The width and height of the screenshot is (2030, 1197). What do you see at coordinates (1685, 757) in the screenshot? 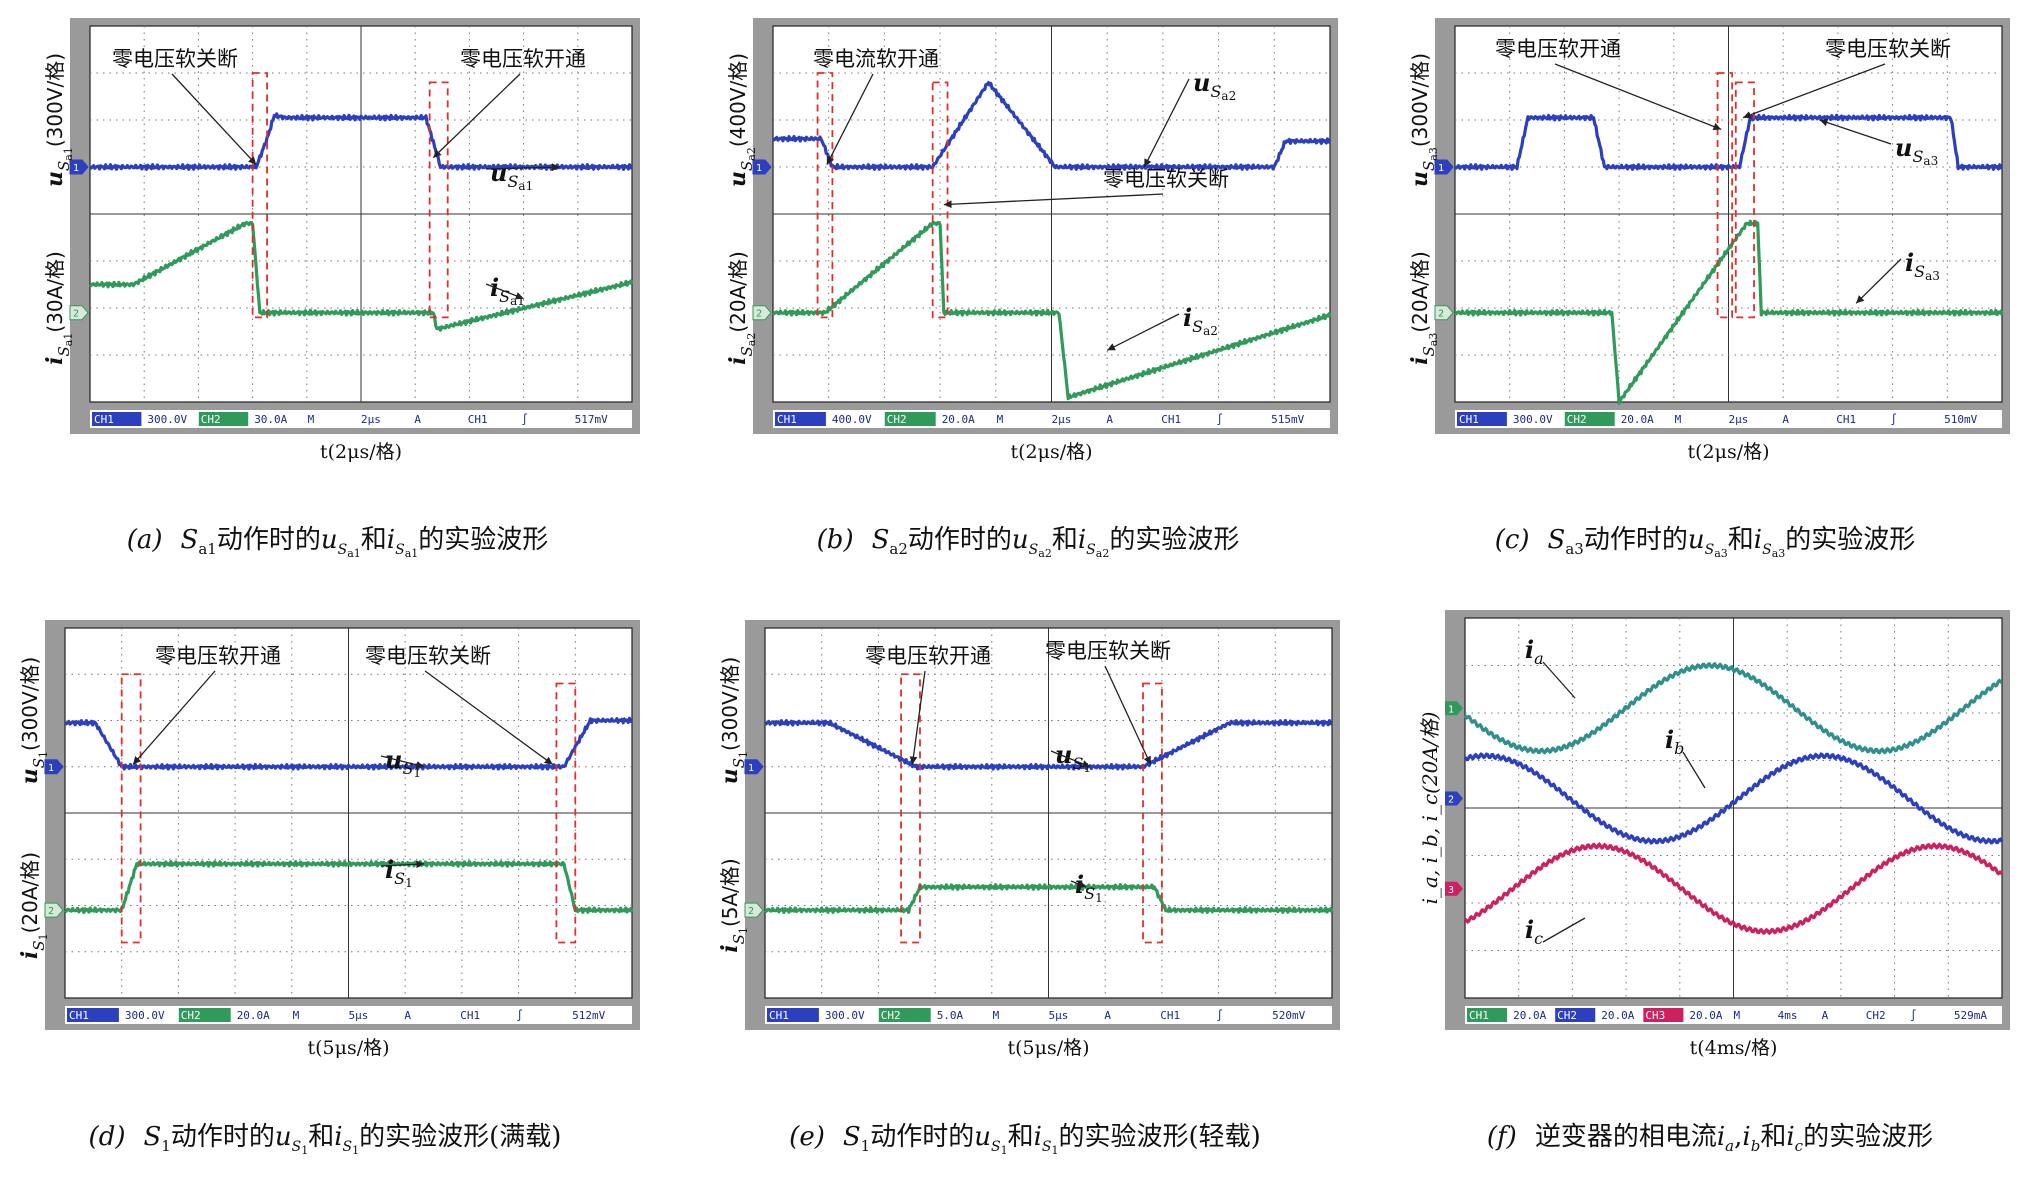
I see `annotation-symbol: ib` at bounding box center [1685, 757].